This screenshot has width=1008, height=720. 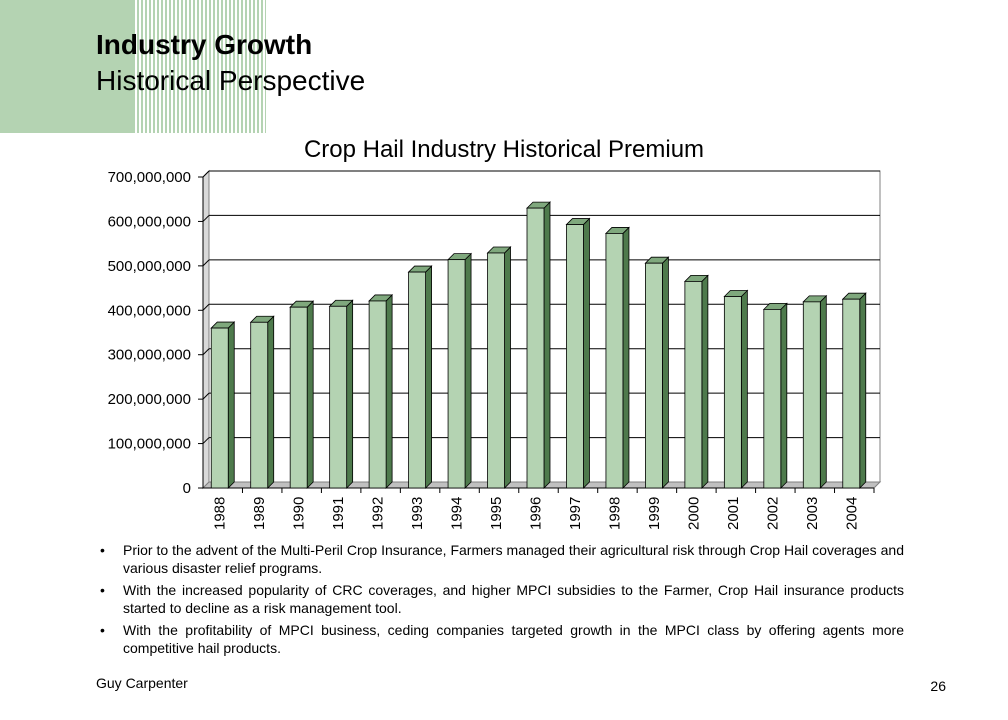 I want to click on x-tick-label: 1989, so click(x=259, y=513).